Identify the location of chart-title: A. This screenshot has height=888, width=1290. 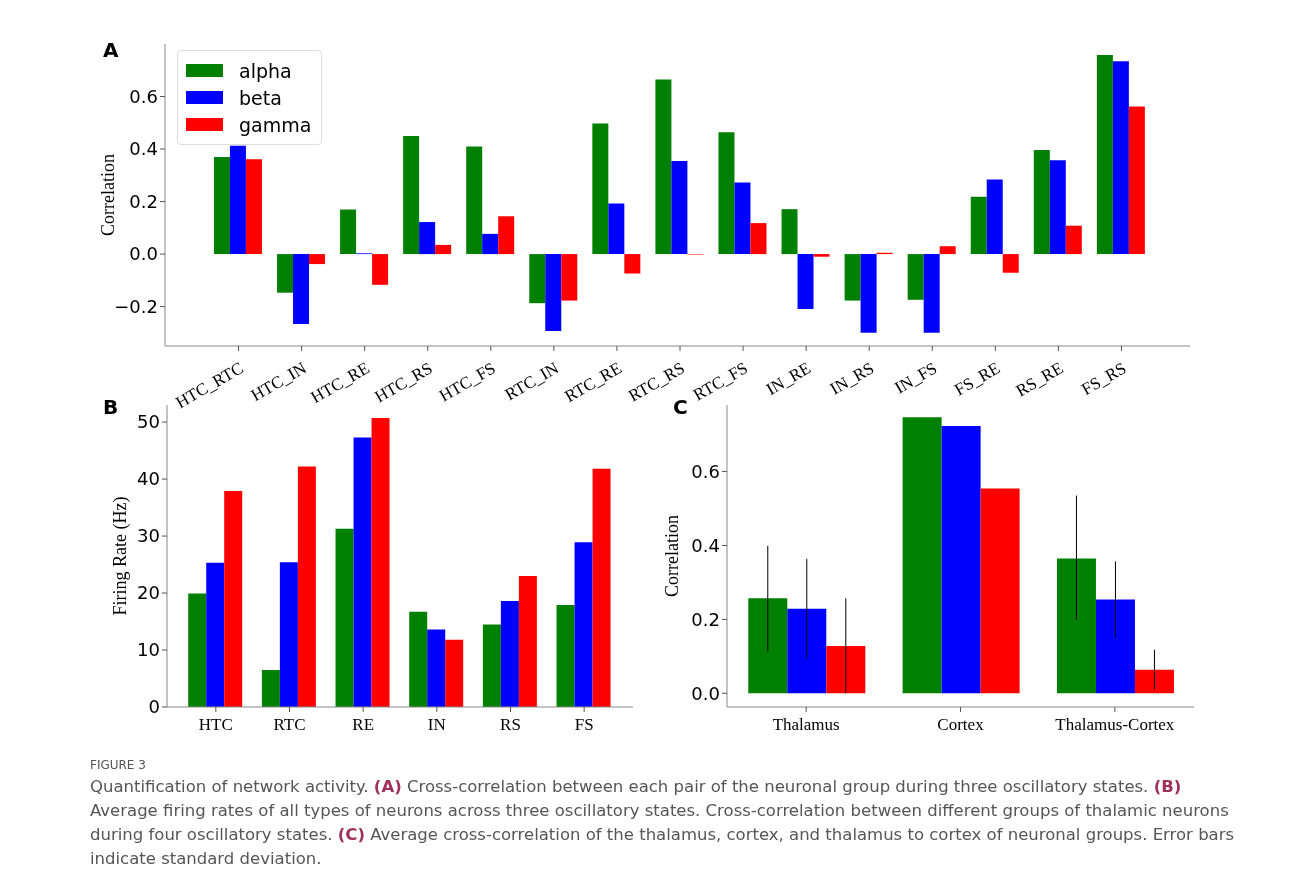
(111, 50).